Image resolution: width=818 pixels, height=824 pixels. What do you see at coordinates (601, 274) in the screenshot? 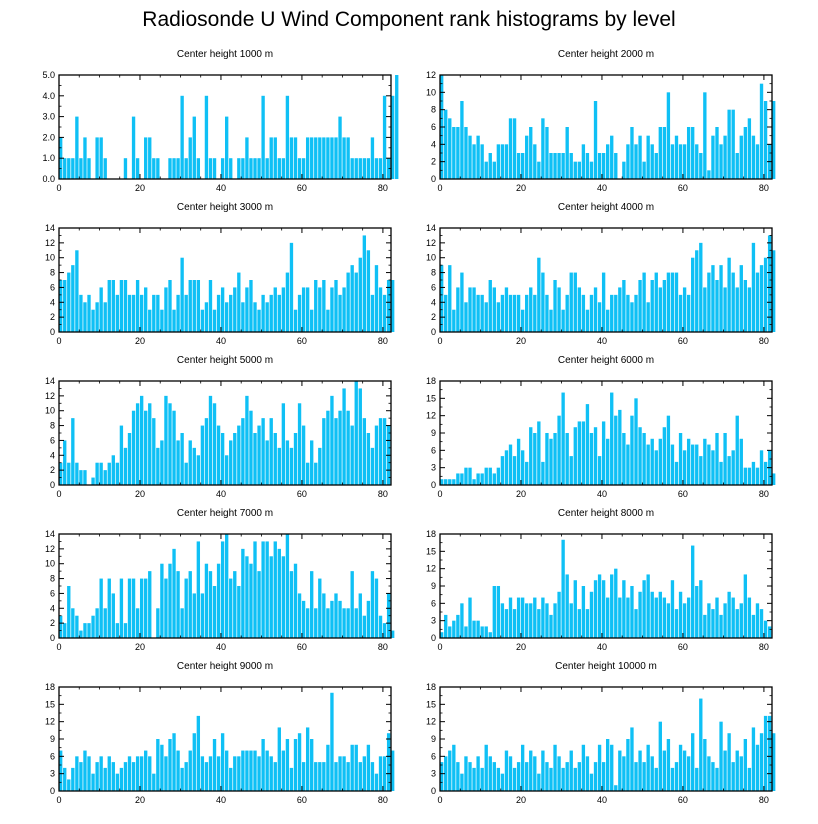
I see `histogram-panel: Center height 4000 m 0 20 40 60 80 0 2 4 6 8 10 12 14` at bounding box center [601, 274].